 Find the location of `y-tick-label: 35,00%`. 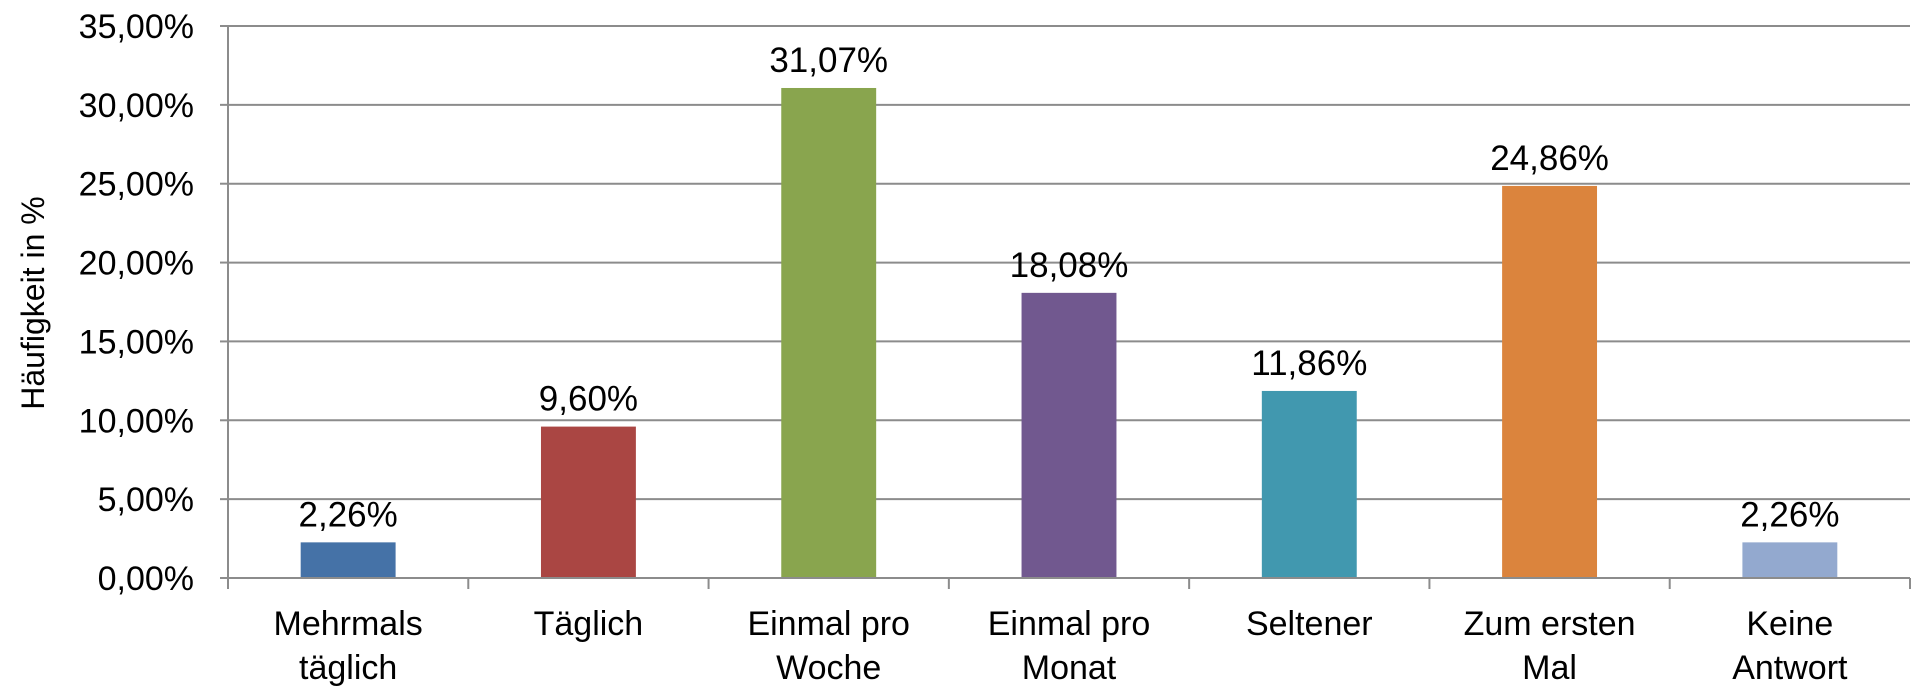

y-tick-label: 35,00% is located at coordinates (136, 27).